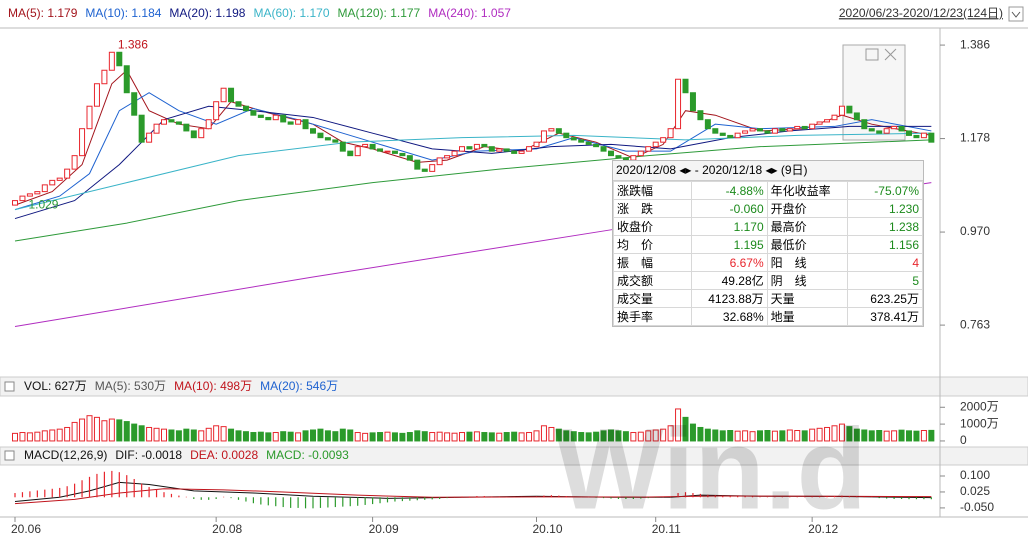 Image resolution: width=1028 pixels, height=546 pixels. I want to click on legend-item: MA(120): 1.177, so click(379, 13).